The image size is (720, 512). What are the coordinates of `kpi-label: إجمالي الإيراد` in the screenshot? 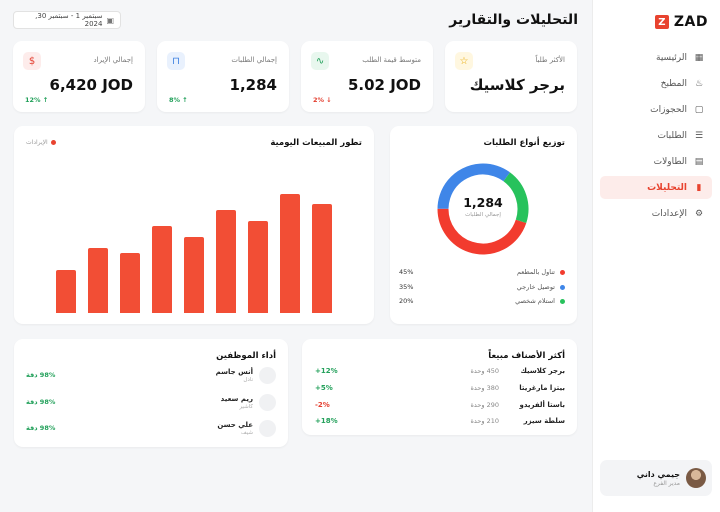 It's located at (113, 60).